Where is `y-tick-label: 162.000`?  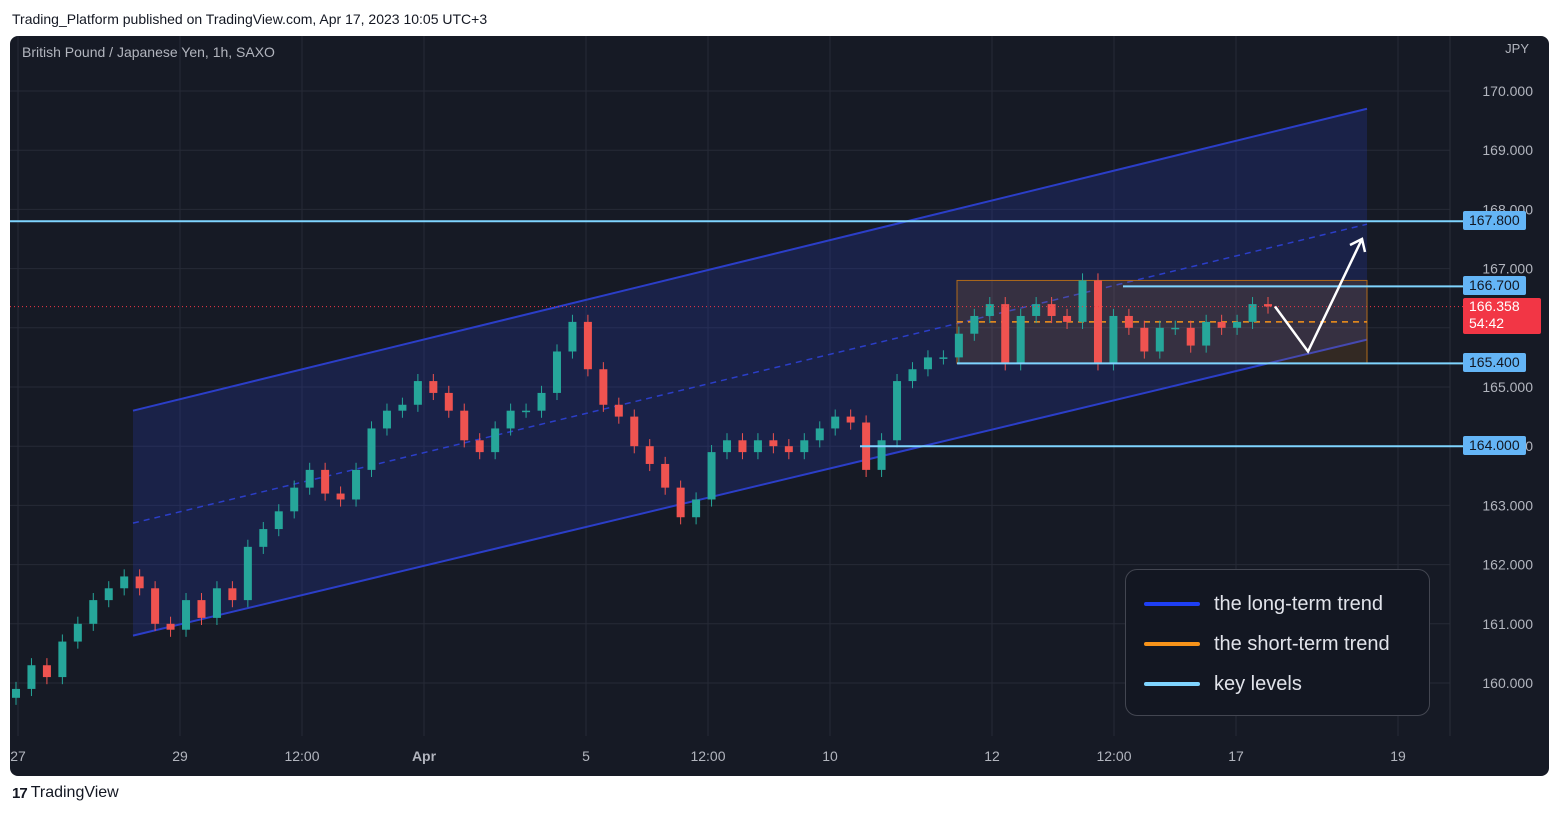 y-tick-label: 162.000 is located at coordinates (1507, 565).